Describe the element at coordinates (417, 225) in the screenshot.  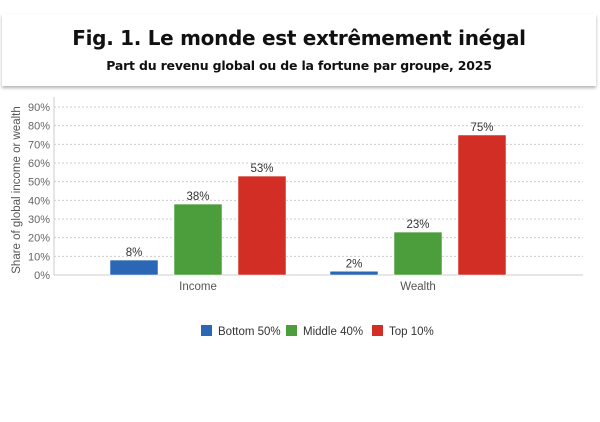
I see `data-label: 23%` at that location.